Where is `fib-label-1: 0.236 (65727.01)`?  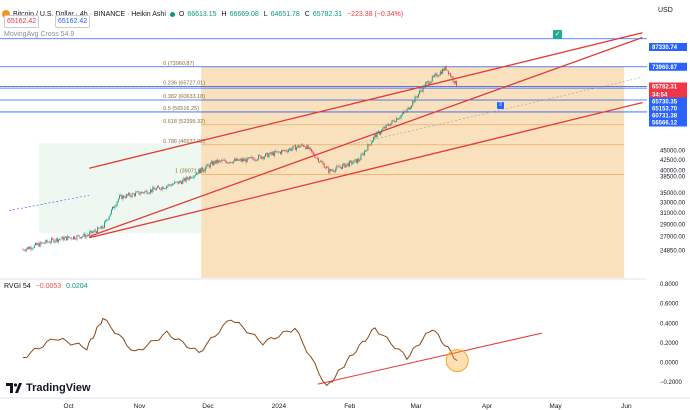
fib-label-1: 0.236 (65727.01) is located at coordinates (184, 84).